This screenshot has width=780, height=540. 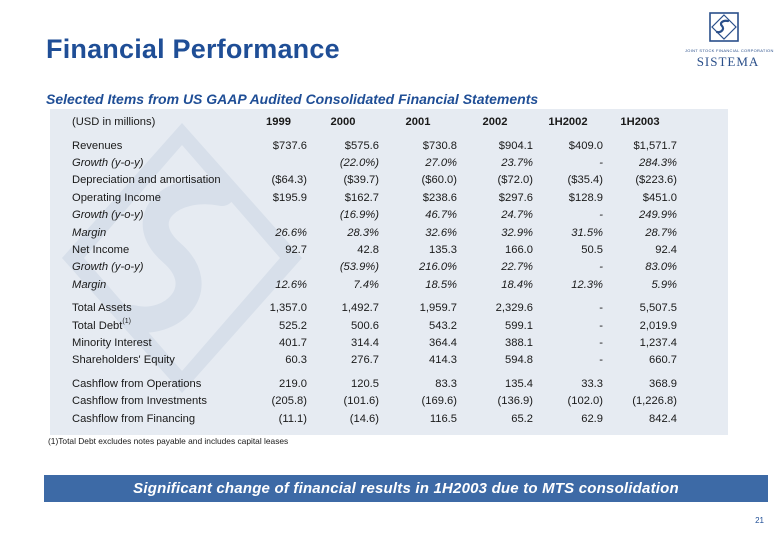 I want to click on cell-value: 249.9%, so click(x=658, y=215).